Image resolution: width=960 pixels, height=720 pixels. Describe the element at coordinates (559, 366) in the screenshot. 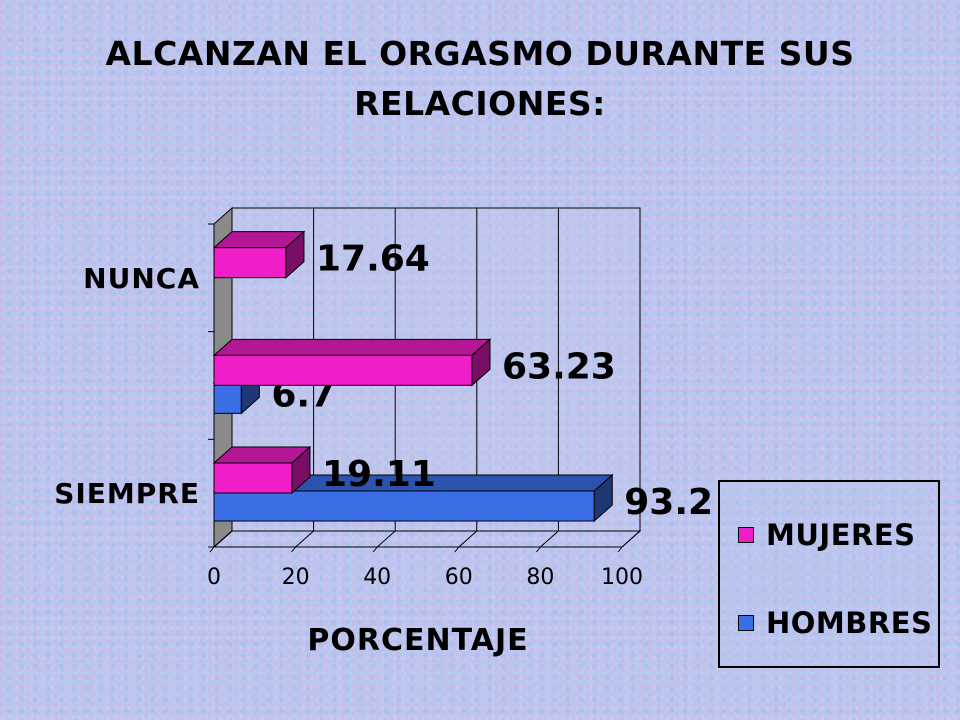

I see `data-label-mujeres: 63.23` at that location.